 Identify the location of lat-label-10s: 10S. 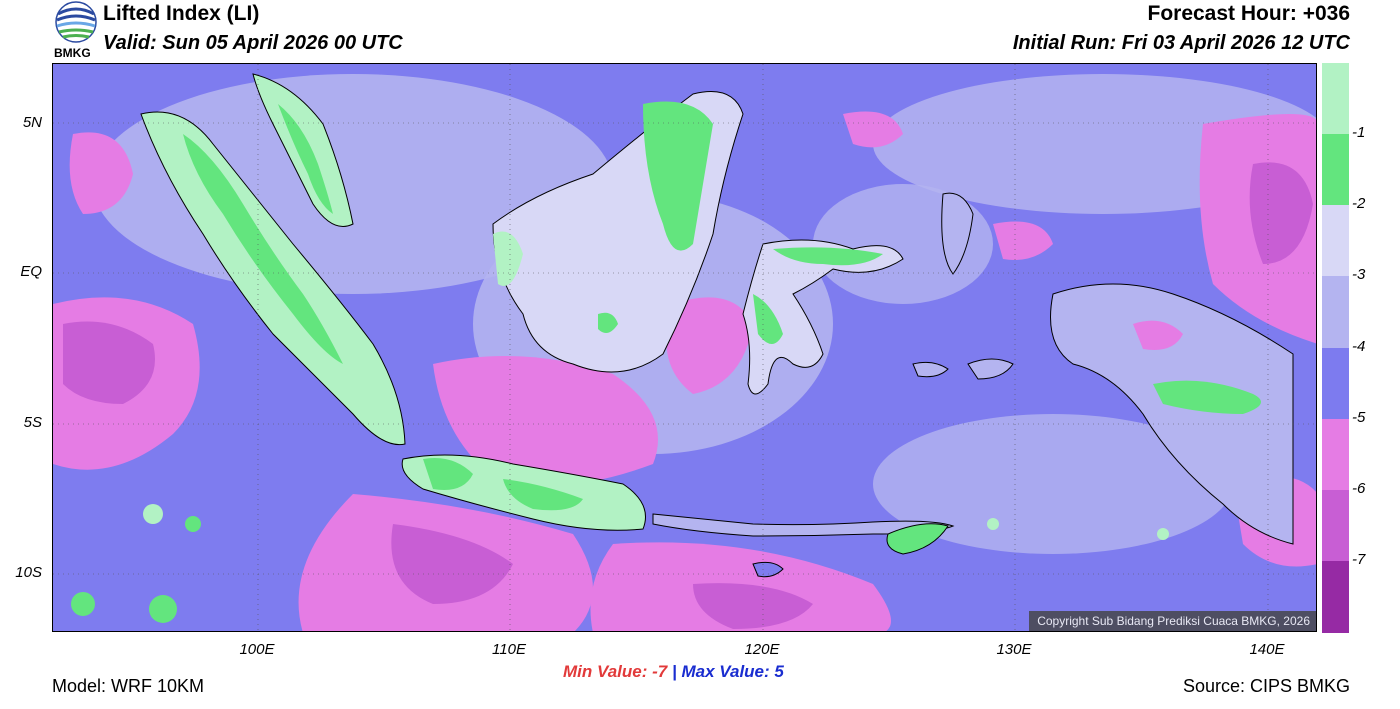
(28, 572).